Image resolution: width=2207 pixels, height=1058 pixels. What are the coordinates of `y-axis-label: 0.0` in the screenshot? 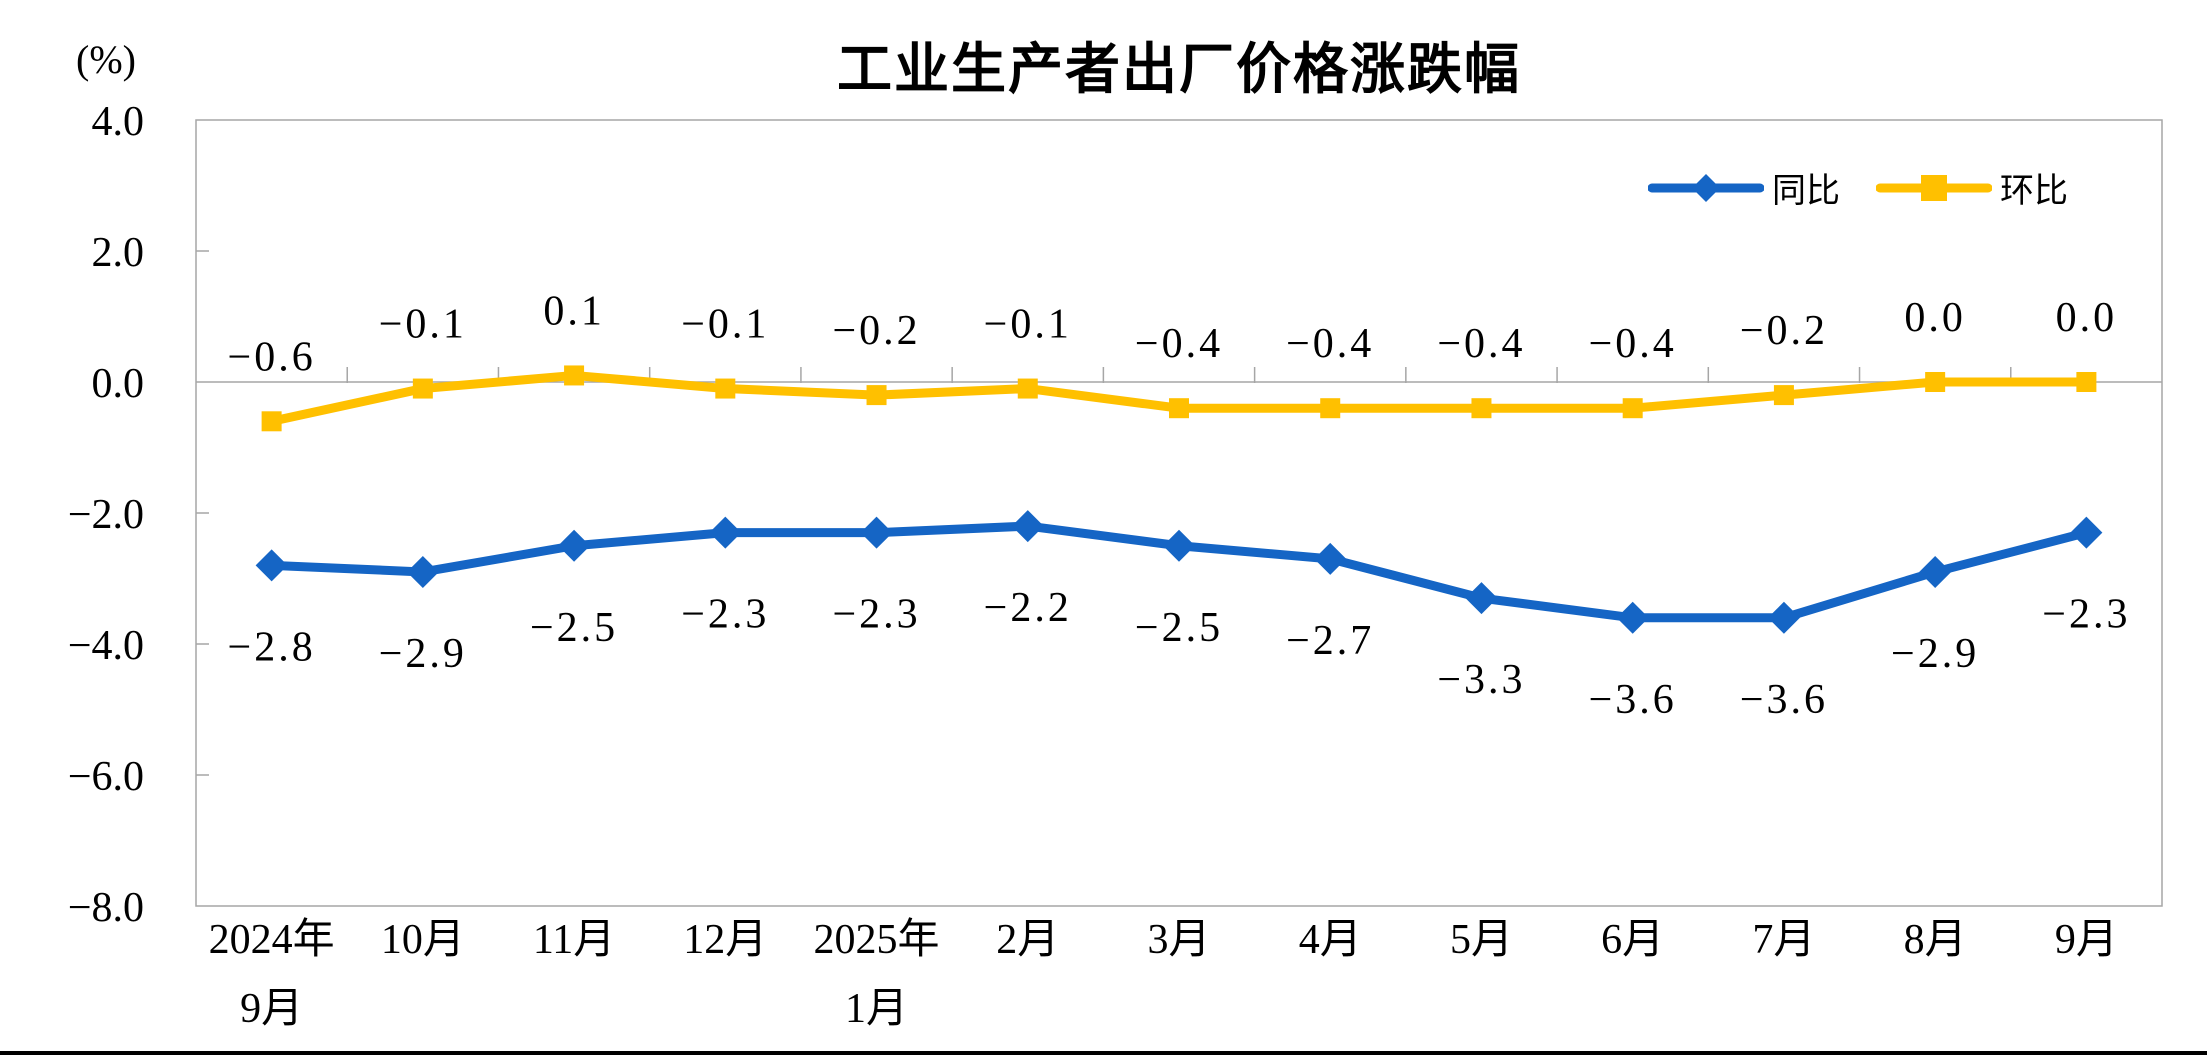 It's located at (118, 384).